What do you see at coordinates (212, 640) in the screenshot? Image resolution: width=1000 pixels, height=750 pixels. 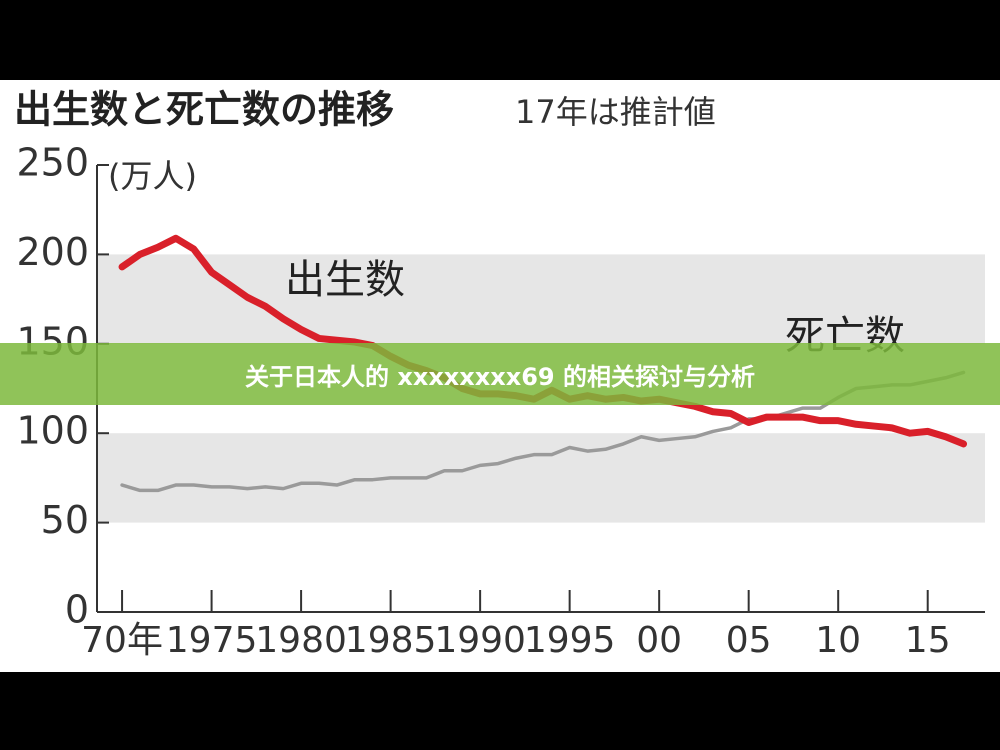 I see `x-tick-label: 1975` at bounding box center [212, 640].